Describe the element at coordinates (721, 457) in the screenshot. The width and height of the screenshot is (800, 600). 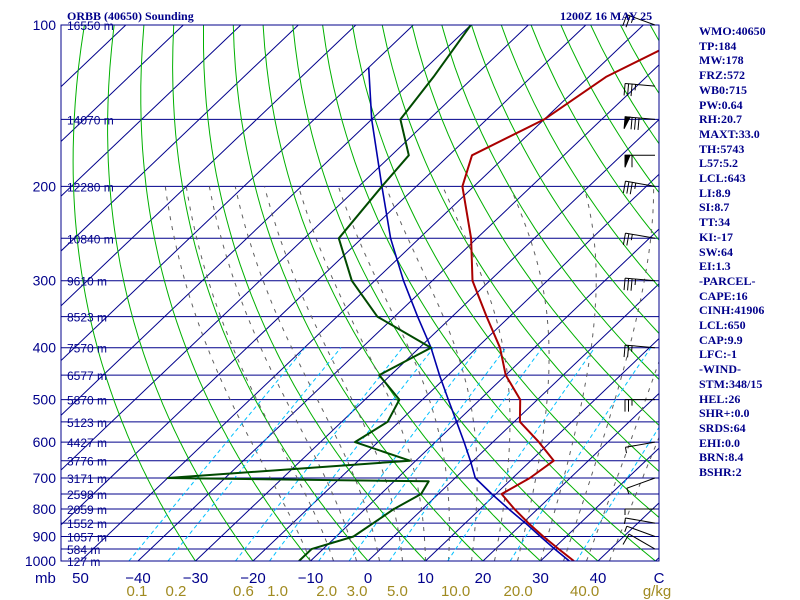
I see `stat-item: BRN:8.4` at that location.